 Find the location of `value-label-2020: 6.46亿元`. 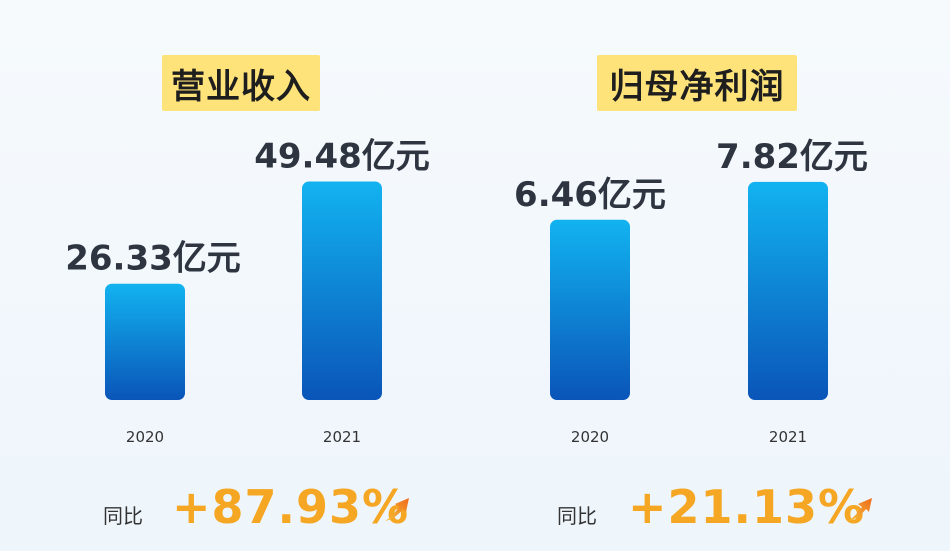

value-label-2020: 6.46亿元 is located at coordinates (590, 195).